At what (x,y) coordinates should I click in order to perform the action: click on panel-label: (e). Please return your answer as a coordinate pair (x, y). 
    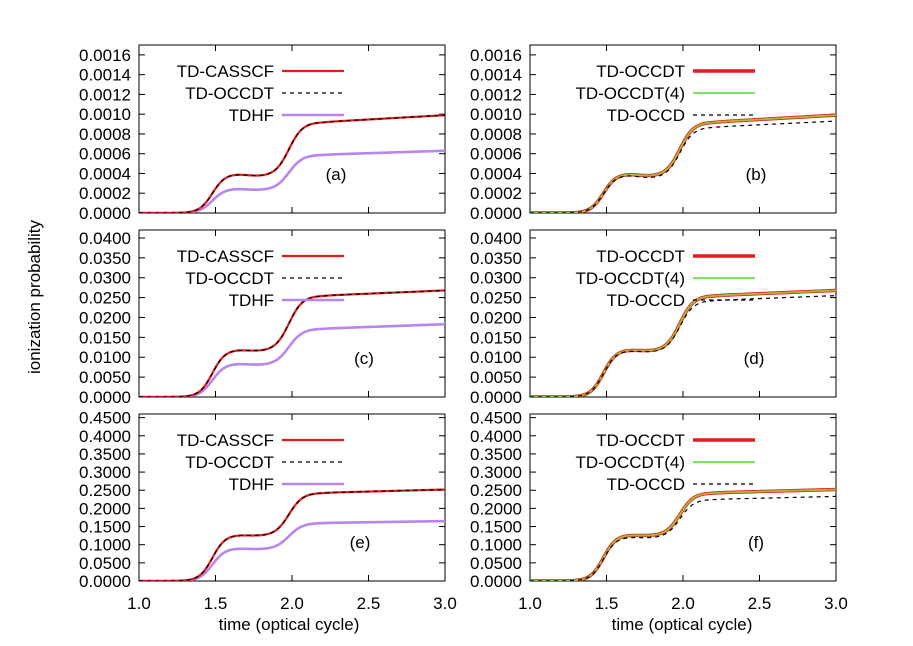
    Looking at the image, I should click on (360, 542).